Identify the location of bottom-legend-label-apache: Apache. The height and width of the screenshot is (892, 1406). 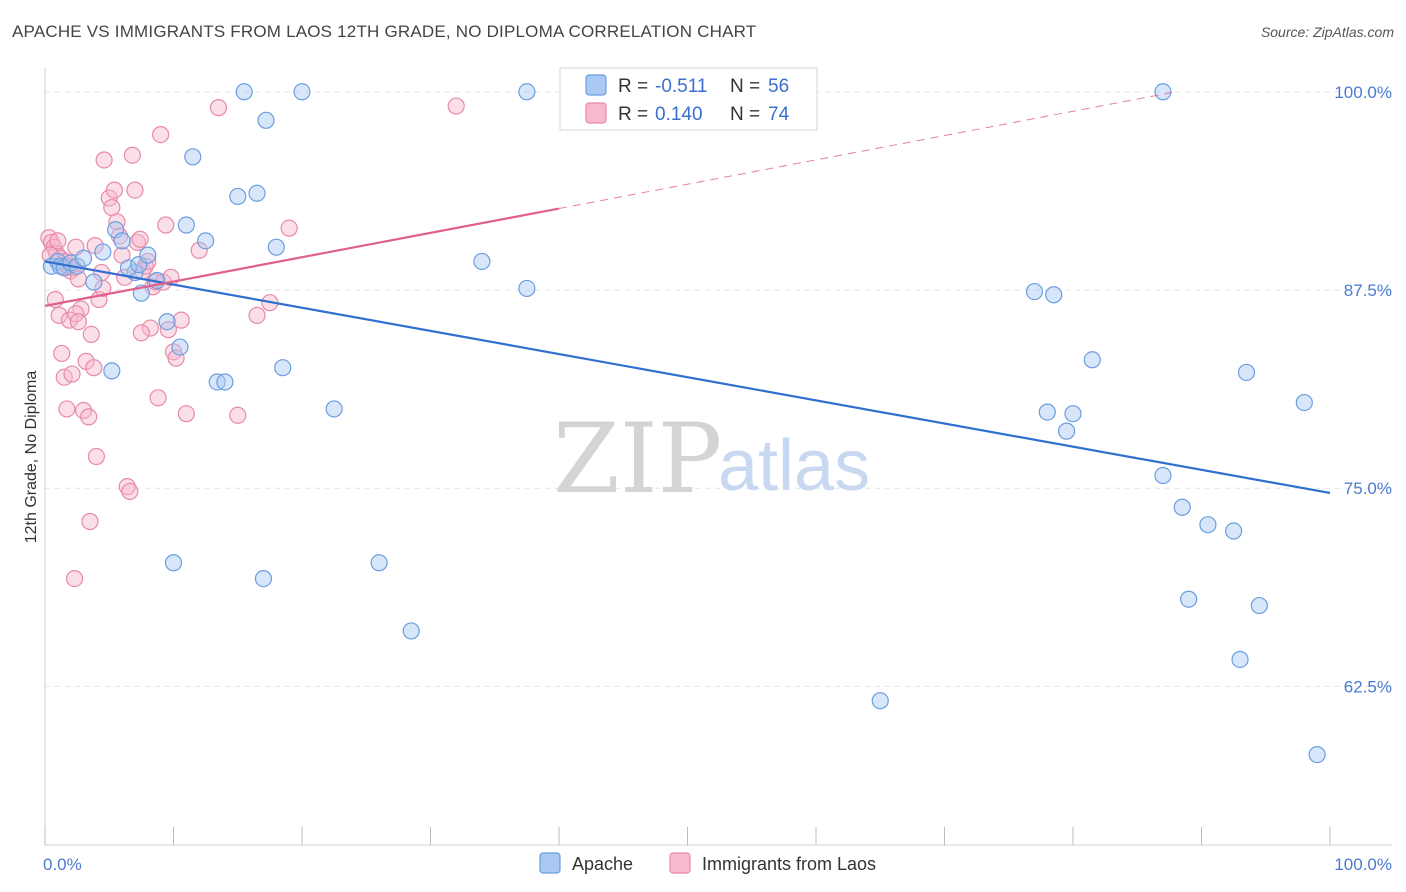
(602, 864).